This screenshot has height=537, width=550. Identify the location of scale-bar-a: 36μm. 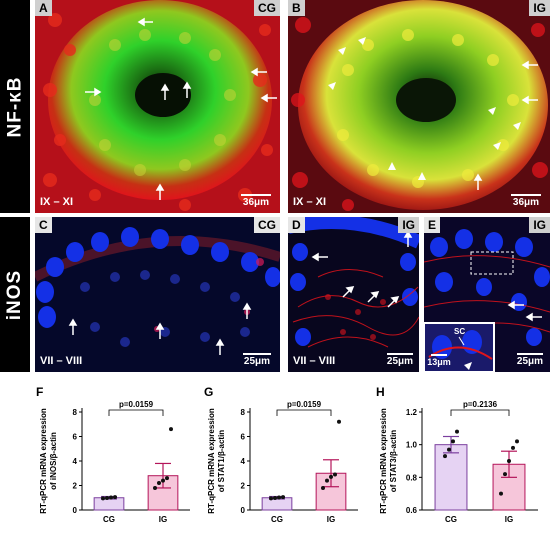
(256, 201).